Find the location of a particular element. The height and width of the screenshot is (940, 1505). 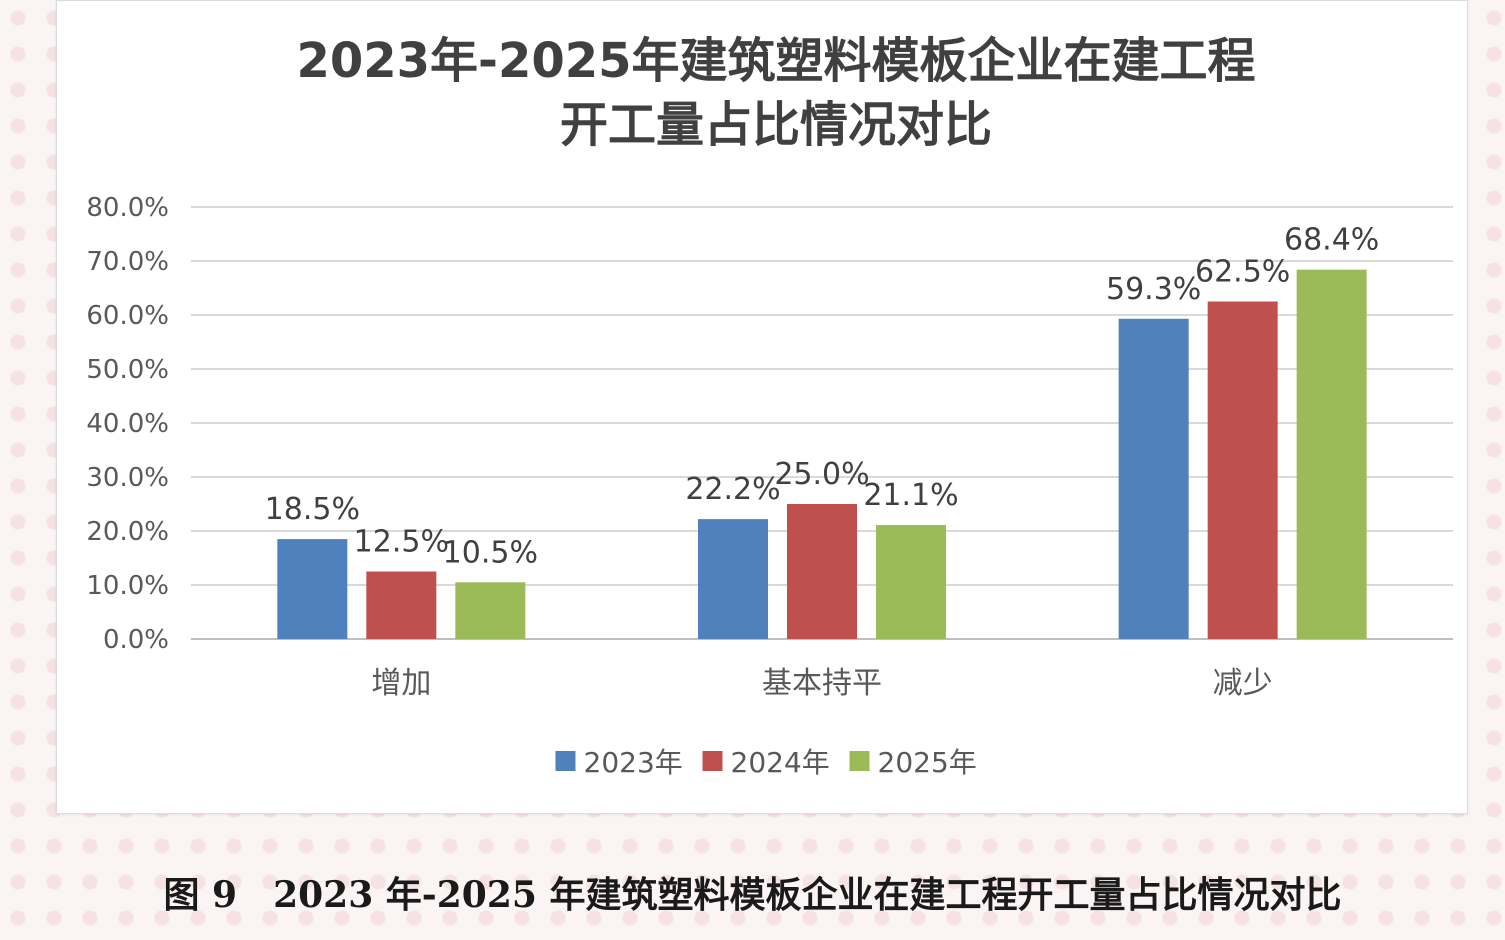

chart-title: 2023年-2025年建筑塑料模板企业在建工程 开工量占比情况对比 is located at coordinates (775, 93).